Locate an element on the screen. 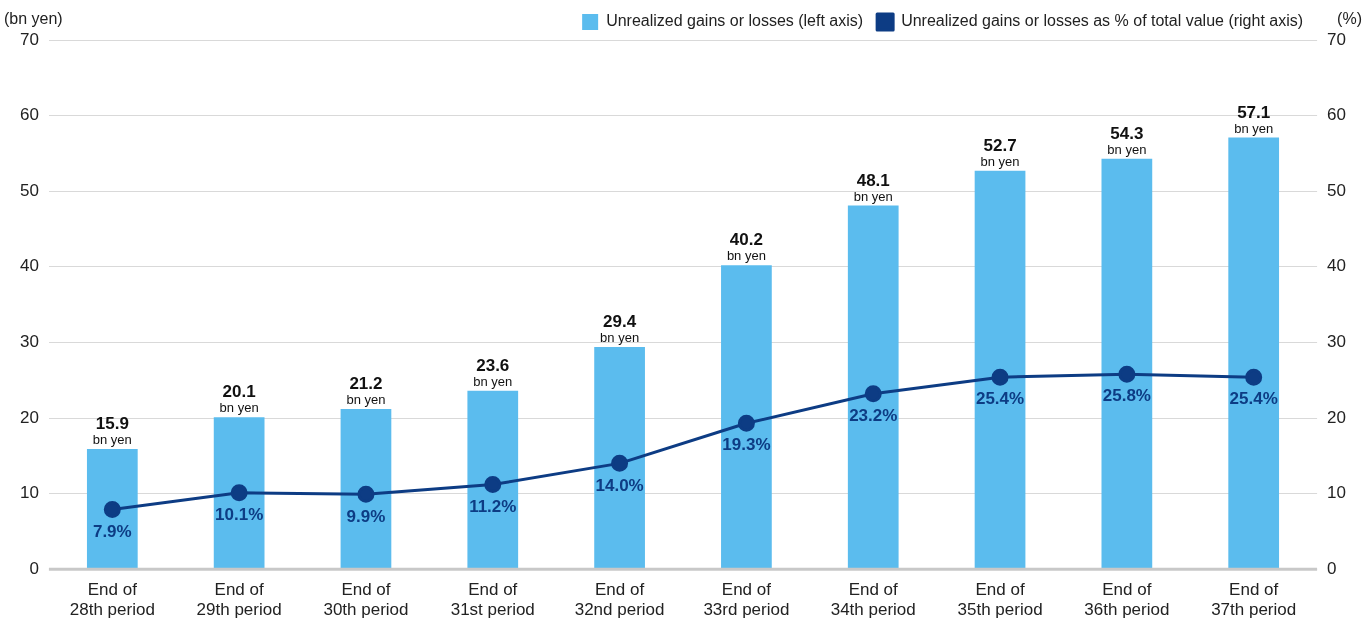  y-tick-label: 60 is located at coordinates (29, 115).